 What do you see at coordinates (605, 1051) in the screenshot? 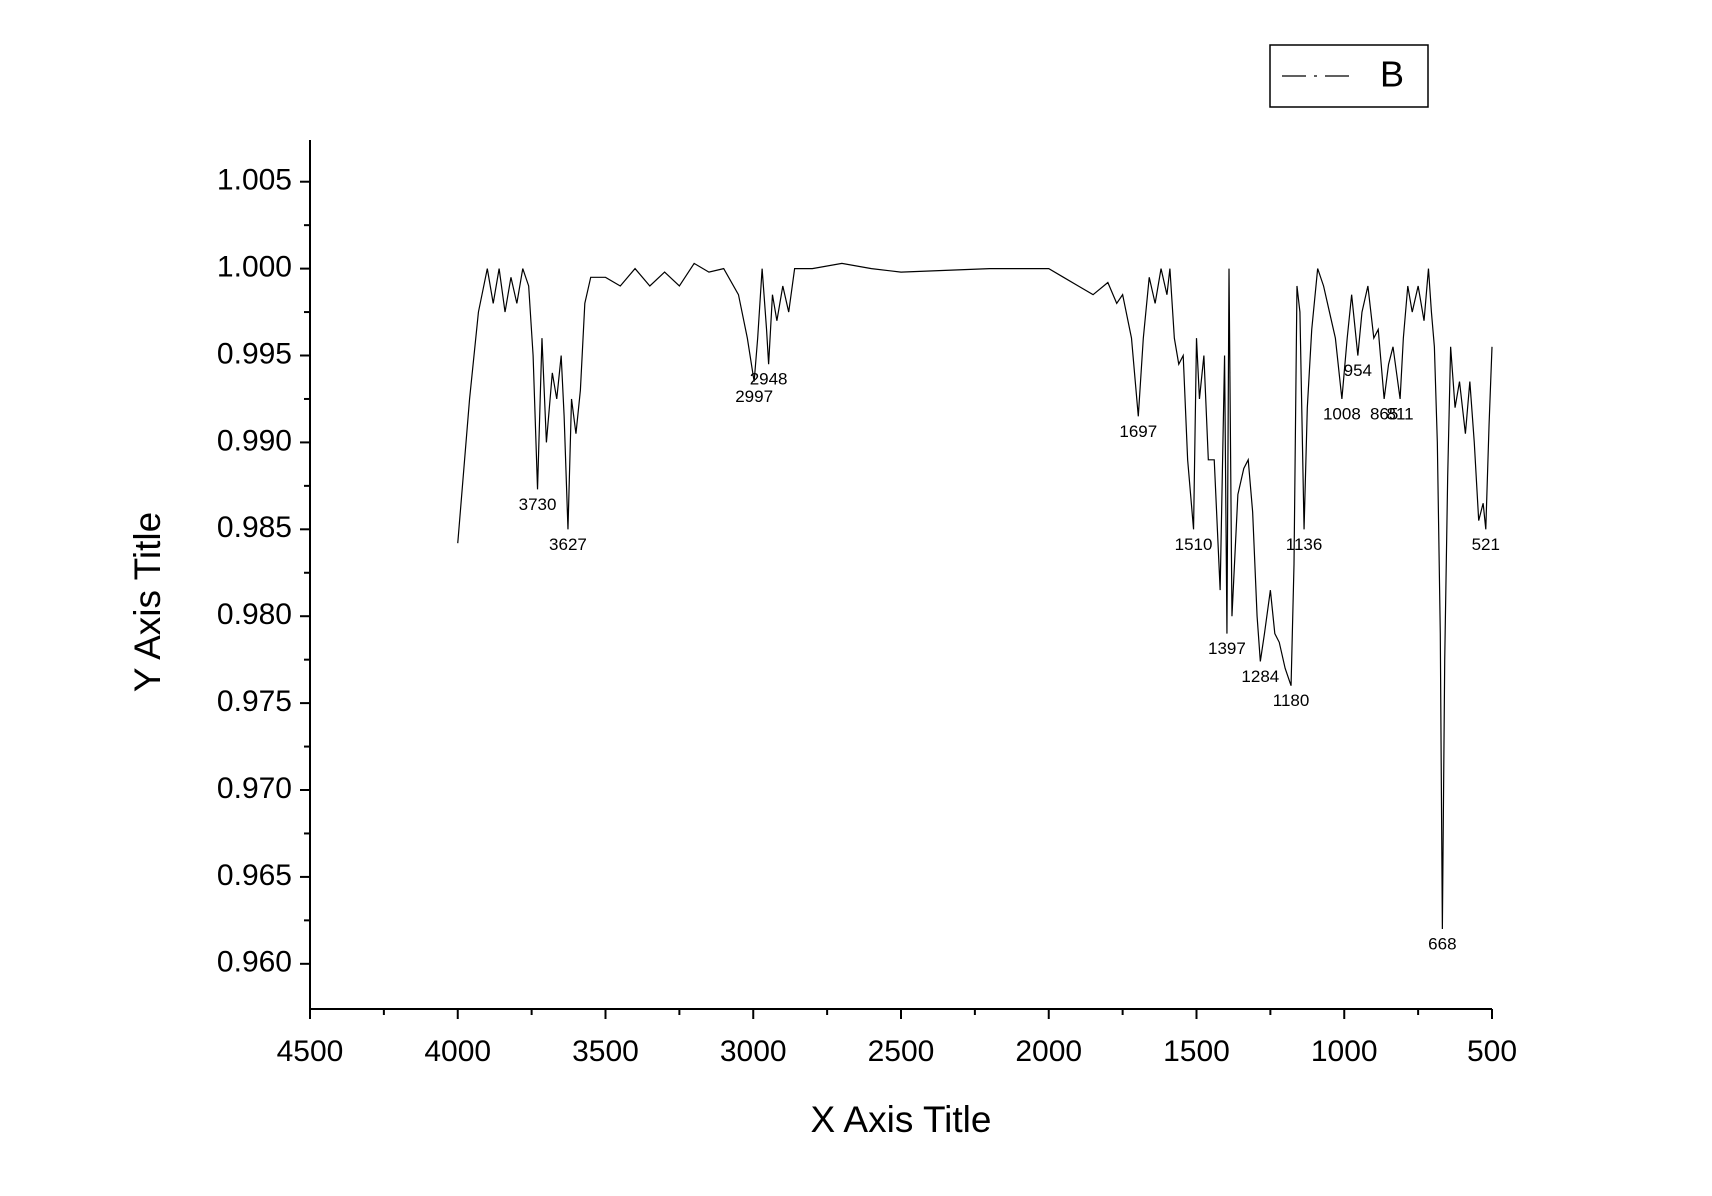
I see `x-tick-label: 3500` at bounding box center [605, 1051].